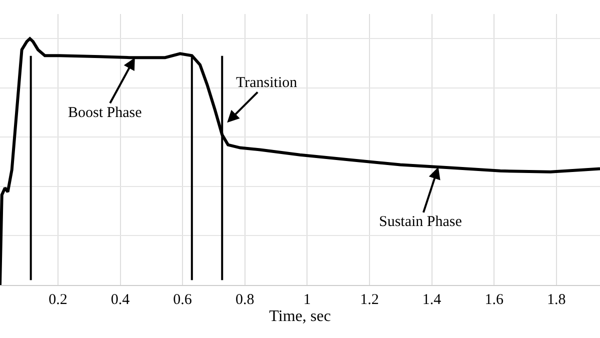 The image size is (600, 338). What do you see at coordinates (307, 300) in the screenshot?
I see `x-tick-label: 1` at bounding box center [307, 300].